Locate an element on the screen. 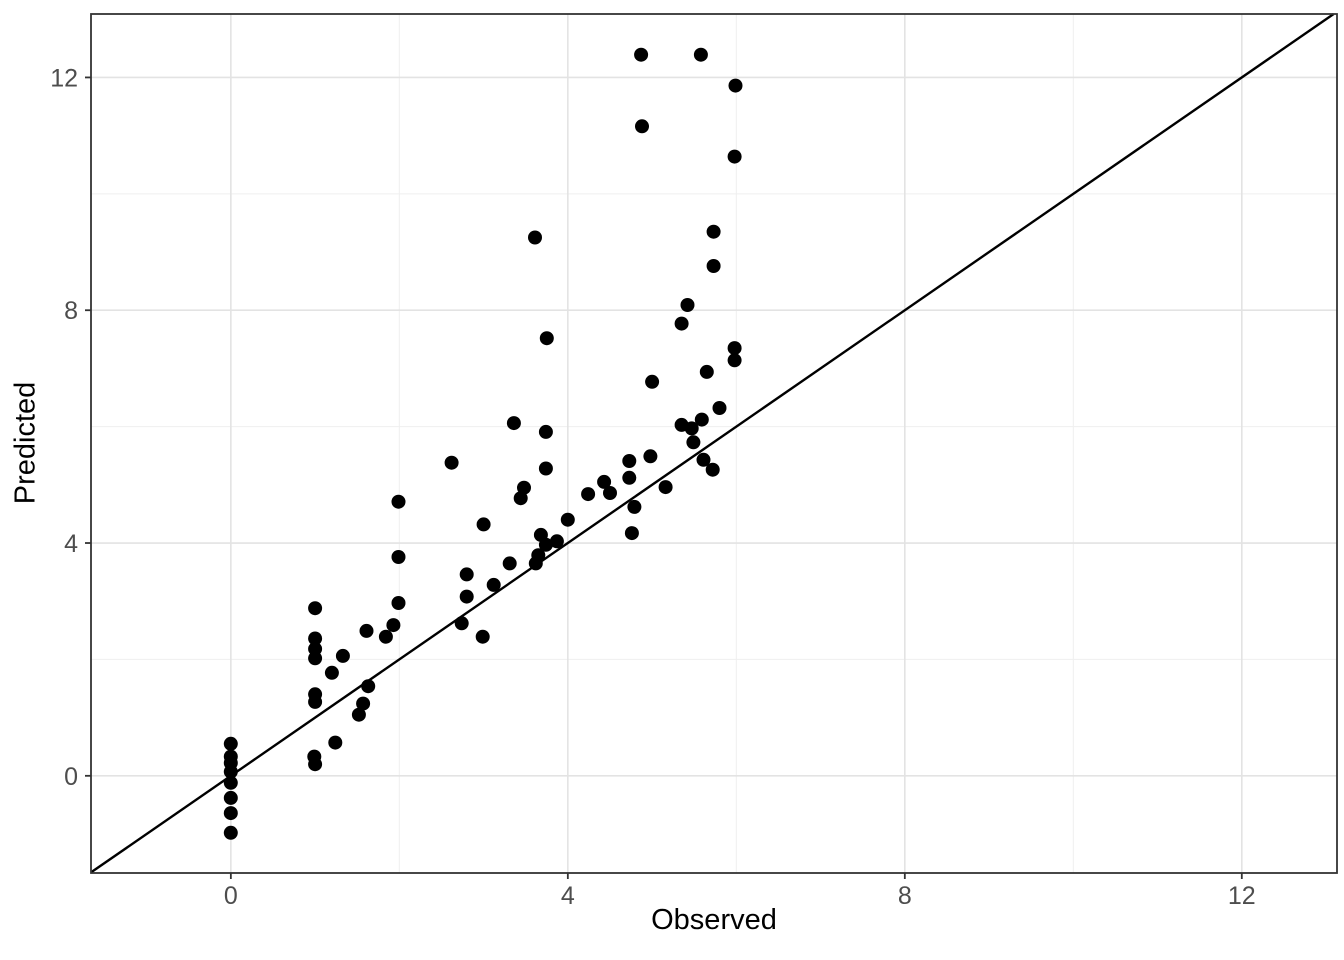  y-tick-label: 12 is located at coordinates (64, 78).